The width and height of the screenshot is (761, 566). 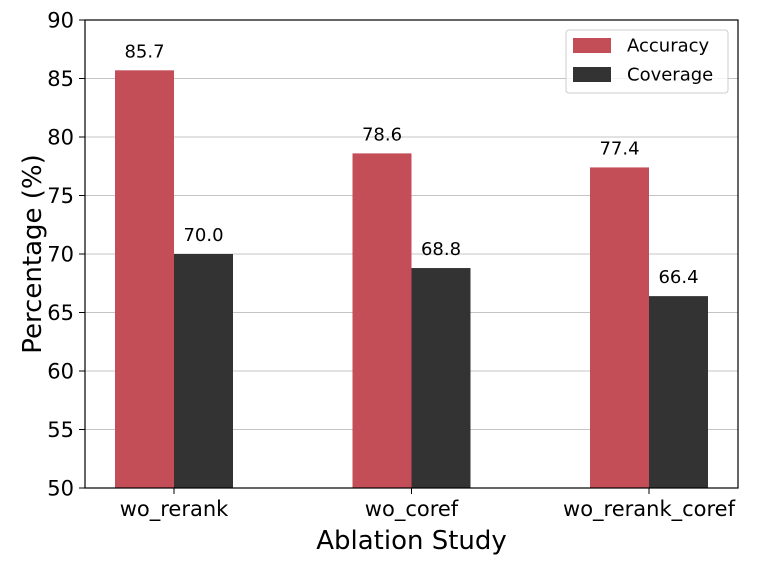 I want to click on data-label: 78.6, so click(x=382, y=134).